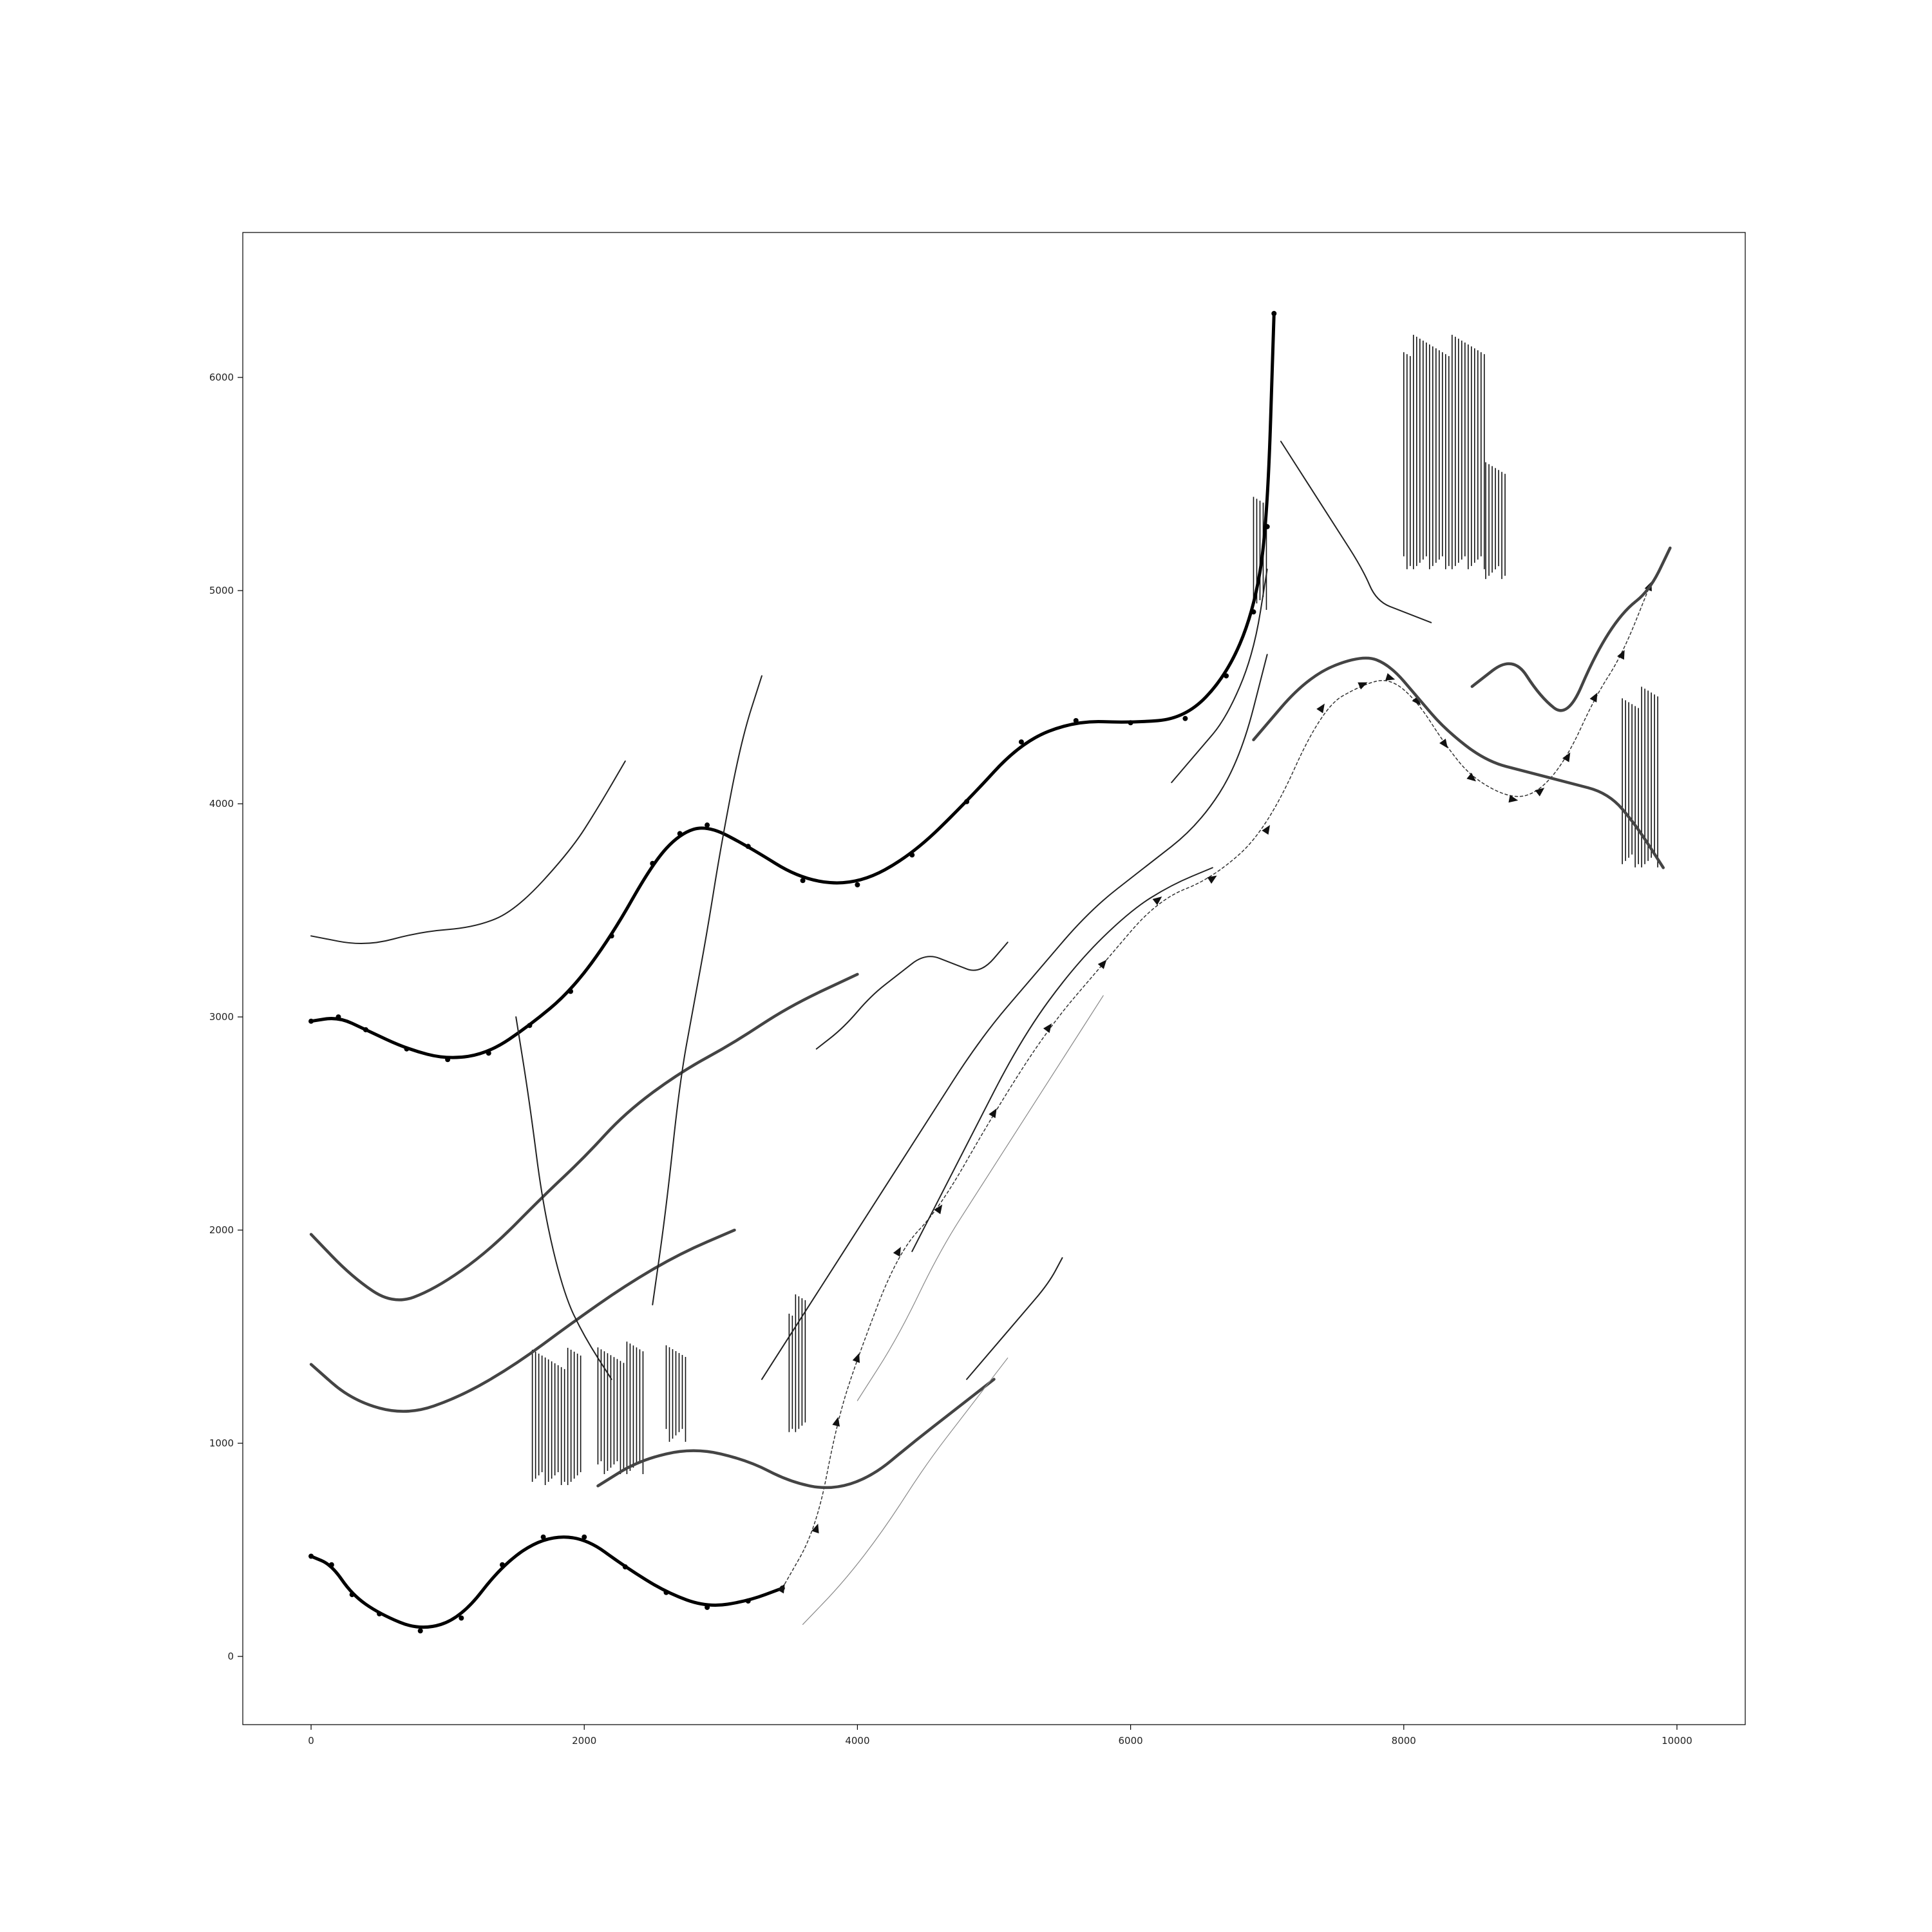  What do you see at coordinates (231, 1657) in the screenshot?
I see `y-tick-label: 0` at bounding box center [231, 1657].